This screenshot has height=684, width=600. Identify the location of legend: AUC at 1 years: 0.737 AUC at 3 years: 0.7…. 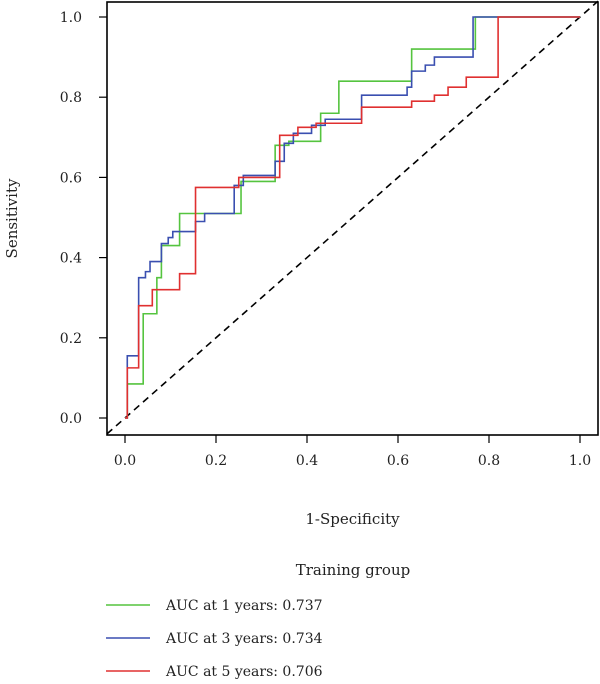
(214, 639).